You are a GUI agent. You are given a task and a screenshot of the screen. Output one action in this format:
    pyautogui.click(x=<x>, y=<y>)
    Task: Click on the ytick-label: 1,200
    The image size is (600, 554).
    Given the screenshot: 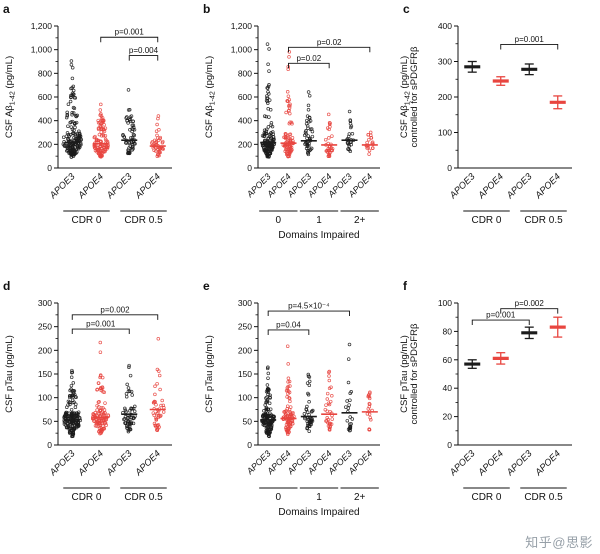 What is the action you would take?
    pyautogui.click(x=242, y=26)
    